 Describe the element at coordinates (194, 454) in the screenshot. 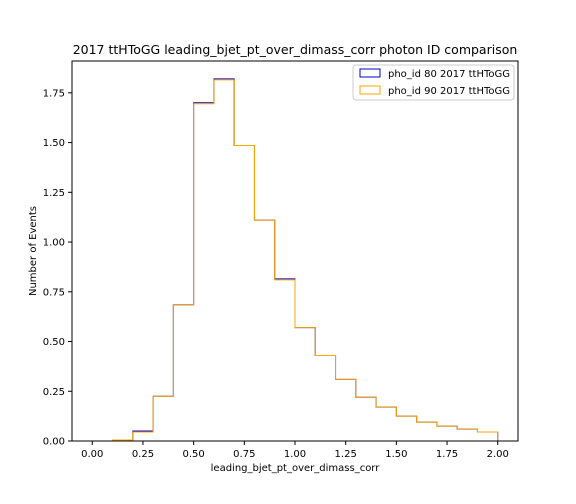

I see `x-tick-label: 0.50` at that location.